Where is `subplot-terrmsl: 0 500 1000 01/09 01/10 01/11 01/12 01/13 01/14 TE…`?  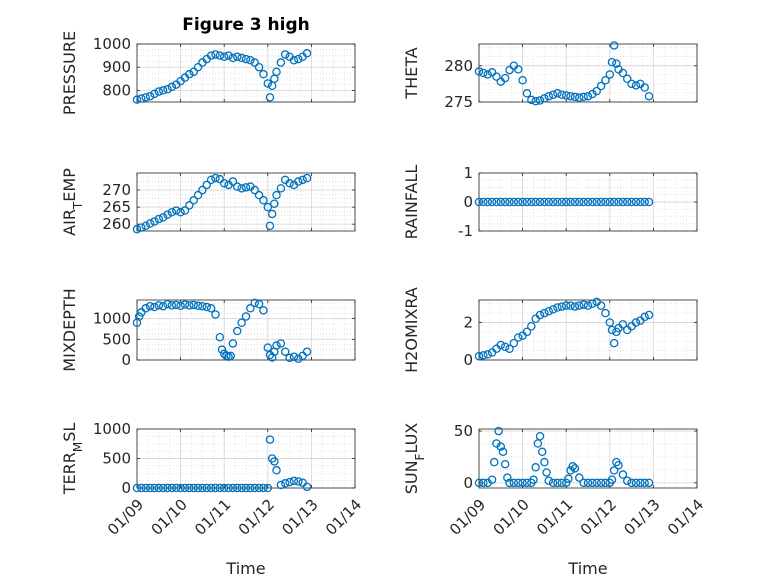 subplot-terrmsl: 0 500 1000 01/09 01/10 01/11 01/12 01/13 01/14 TE… is located at coordinates (212, 479).